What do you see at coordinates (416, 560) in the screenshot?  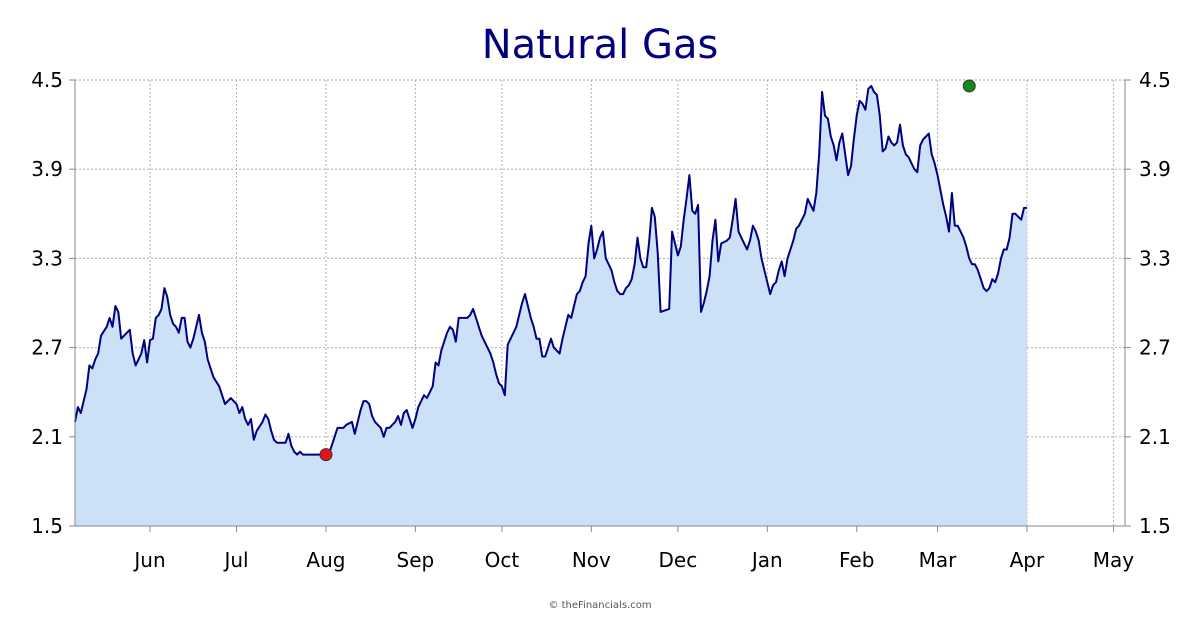 I see `x-tick-label: Sep` at bounding box center [416, 560].